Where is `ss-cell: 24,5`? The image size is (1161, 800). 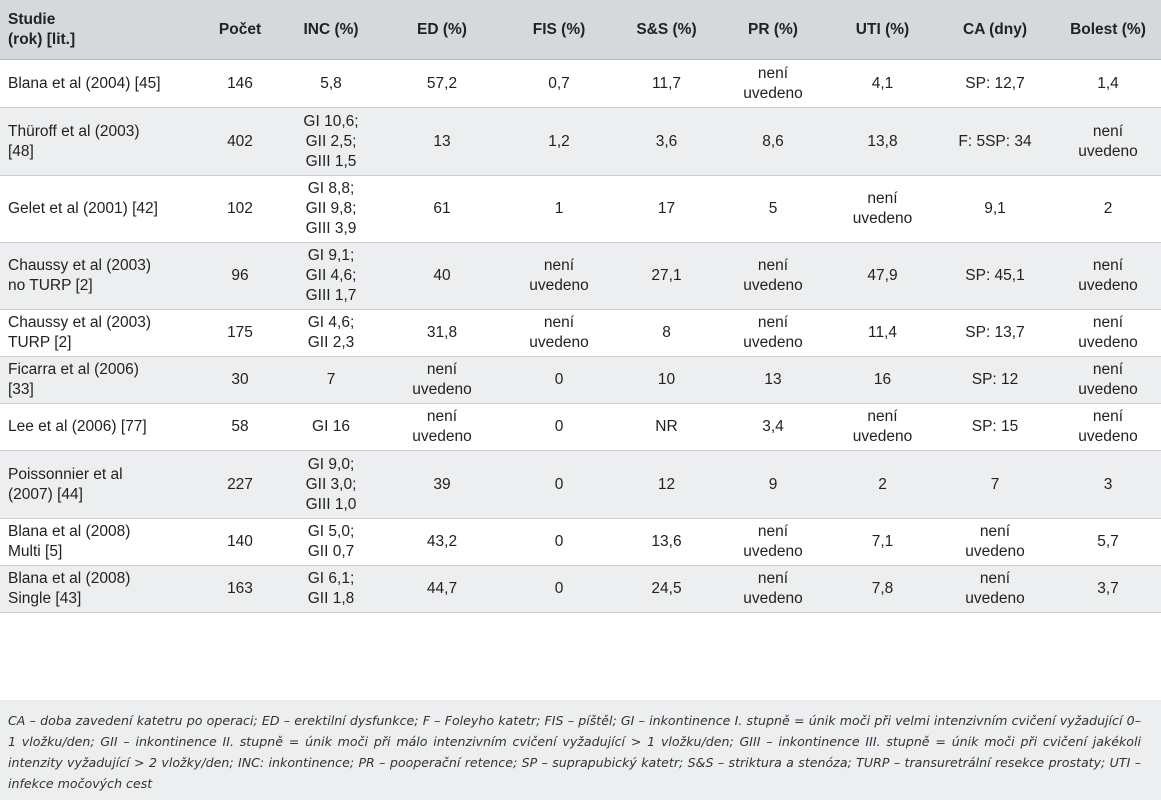 ss-cell: 24,5 is located at coordinates (666, 589).